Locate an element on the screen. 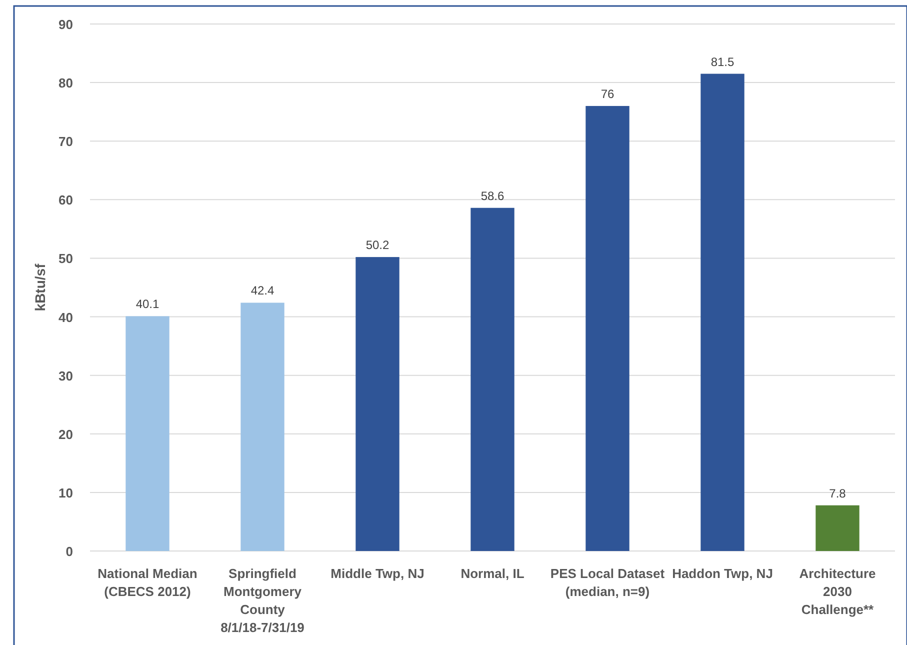 The height and width of the screenshot is (645, 907). data-label: 81.5 is located at coordinates (722, 61).